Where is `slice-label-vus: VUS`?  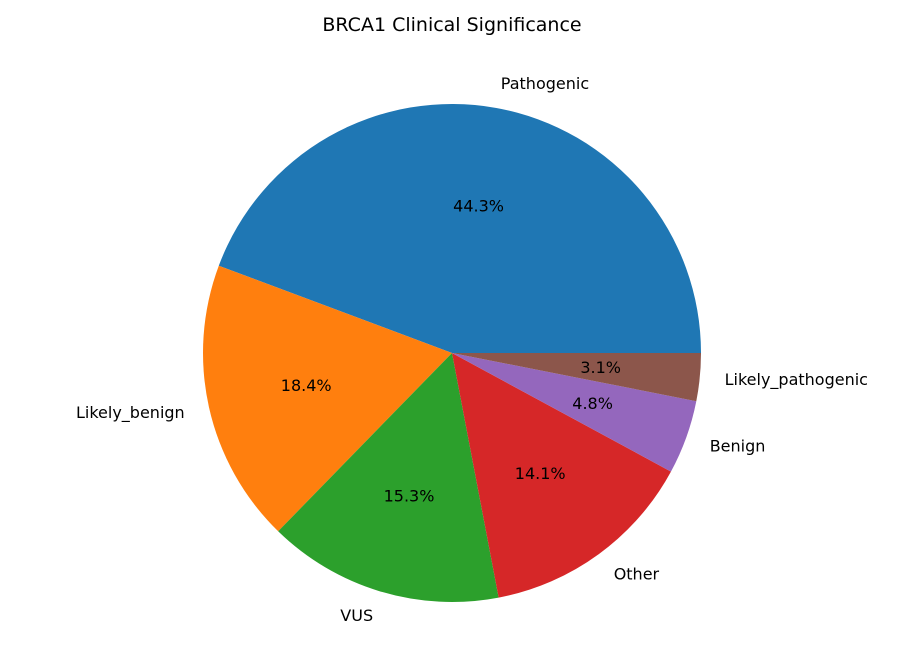 slice-label-vus: VUS is located at coordinates (356, 615).